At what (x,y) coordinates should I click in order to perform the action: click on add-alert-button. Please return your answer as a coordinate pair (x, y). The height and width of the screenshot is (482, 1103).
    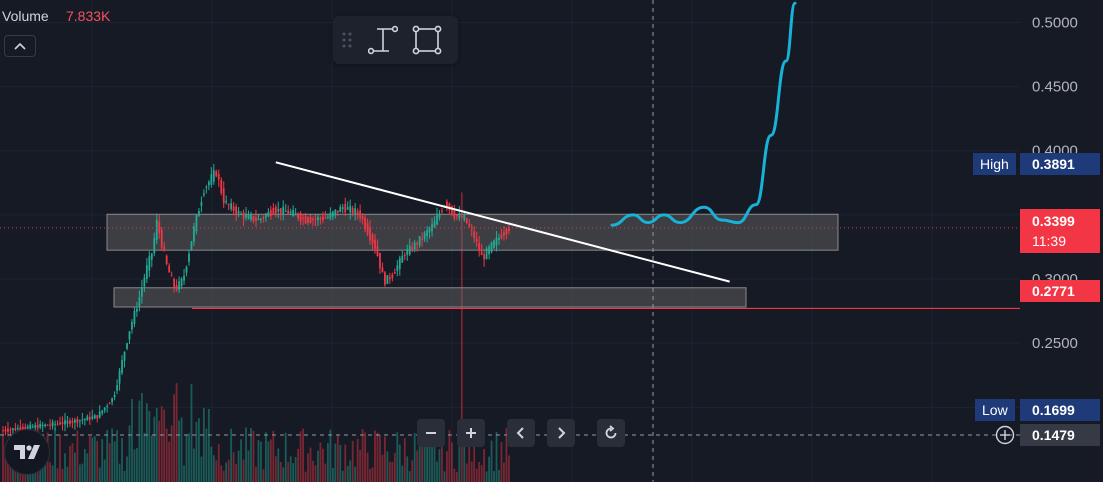
    Looking at the image, I should click on (1005, 435).